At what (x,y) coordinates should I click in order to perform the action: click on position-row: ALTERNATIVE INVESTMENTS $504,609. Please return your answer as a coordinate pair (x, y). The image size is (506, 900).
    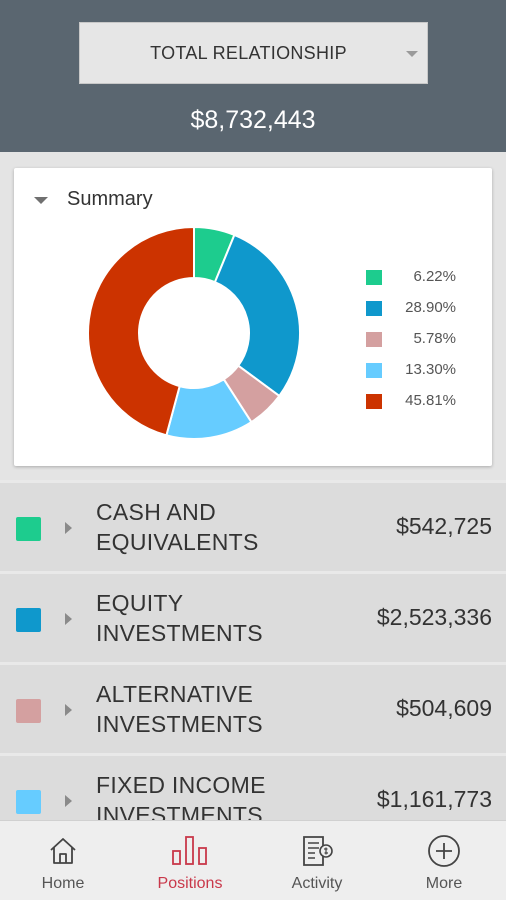
    Looking at the image, I should click on (253, 707).